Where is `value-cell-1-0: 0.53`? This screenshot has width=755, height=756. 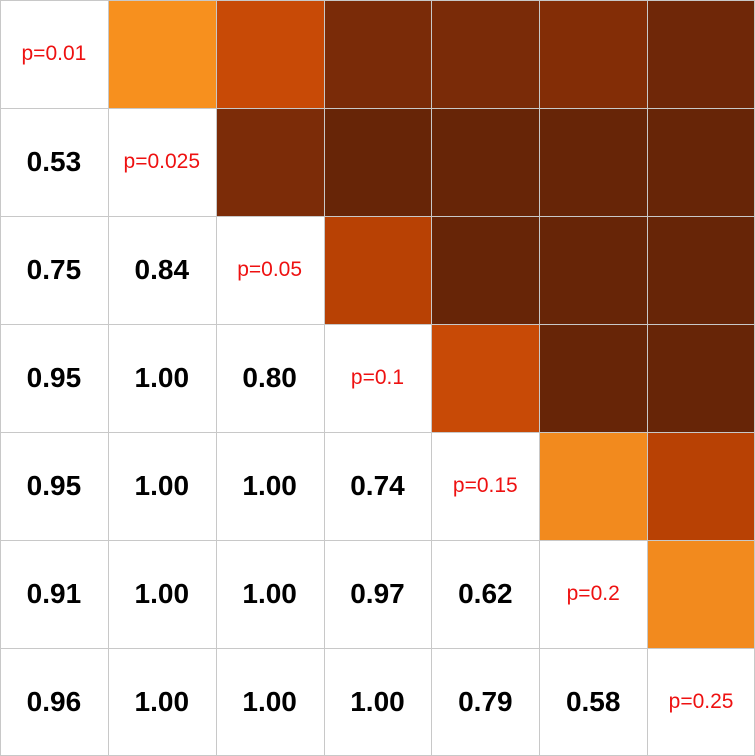
value-cell-1-0: 0.53 is located at coordinates (54, 161).